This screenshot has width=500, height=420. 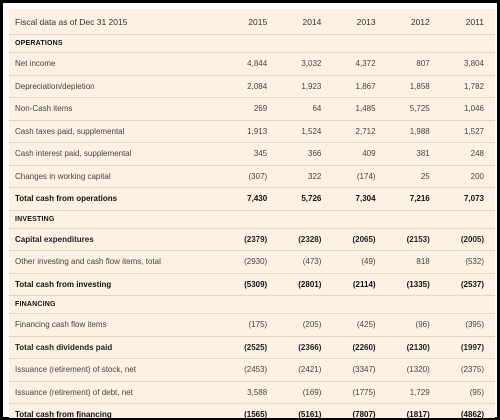 What do you see at coordinates (117, 176) in the screenshot?
I see `row-label: Changes in working capital` at bounding box center [117, 176].